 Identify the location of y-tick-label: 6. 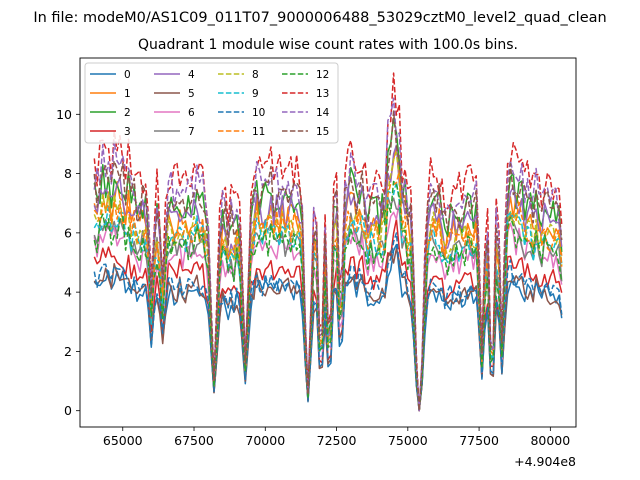
(68, 232).